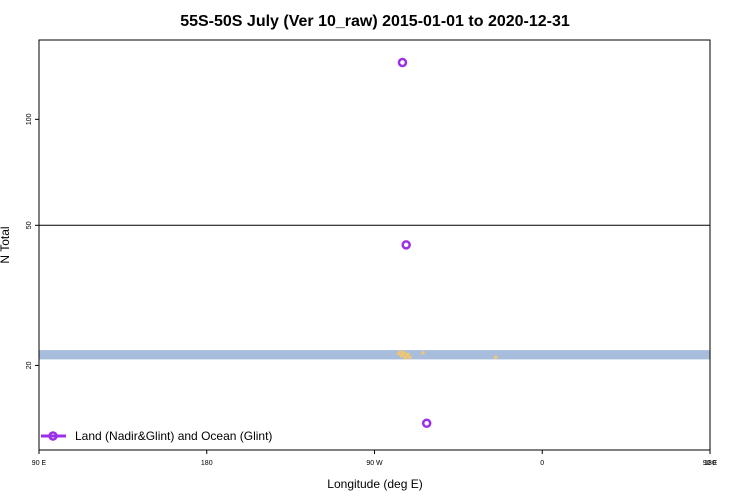  What do you see at coordinates (374, 463) in the screenshot?
I see `x-tick-label: 90 W` at bounding box center [374, 463].